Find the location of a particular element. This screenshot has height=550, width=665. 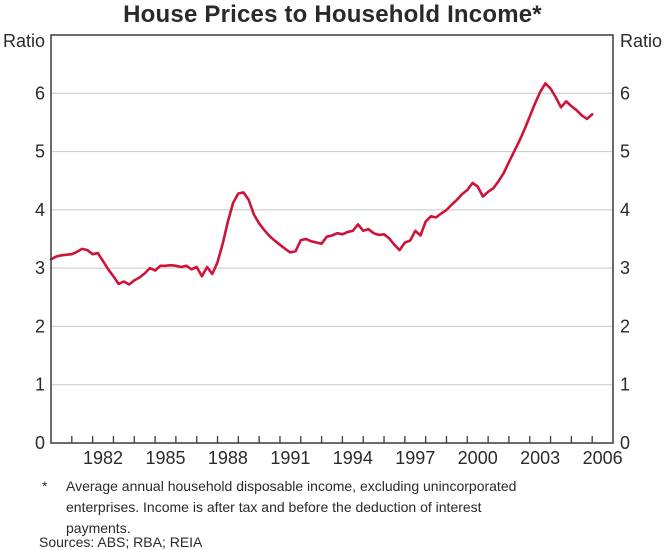

y-axis-label-left: 2 is located at coordinates (40, 326).